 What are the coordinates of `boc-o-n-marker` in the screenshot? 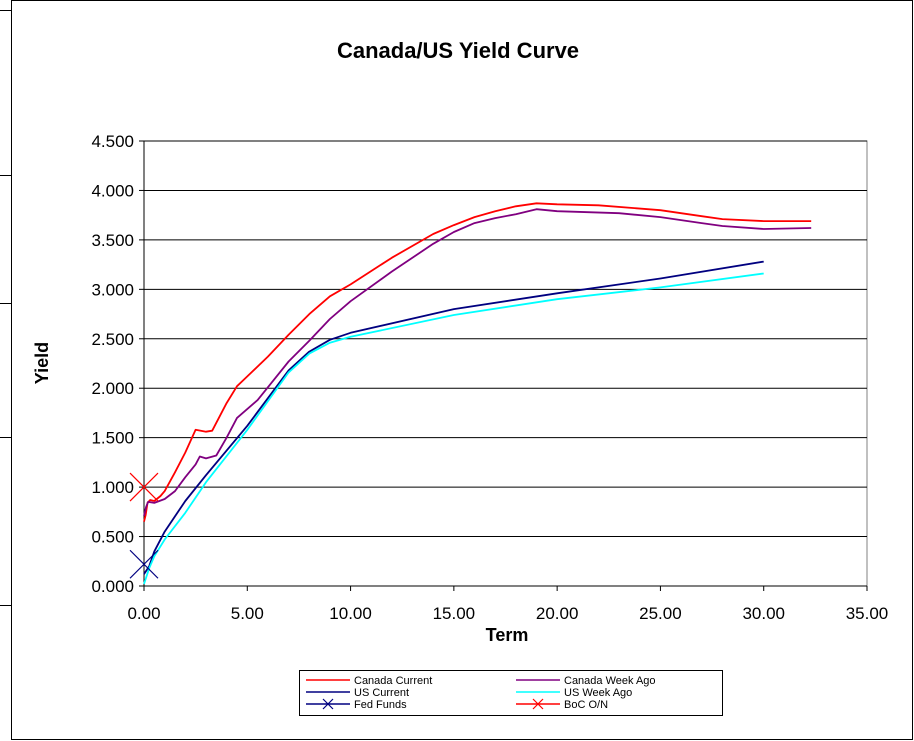 It's located at (144, 487).